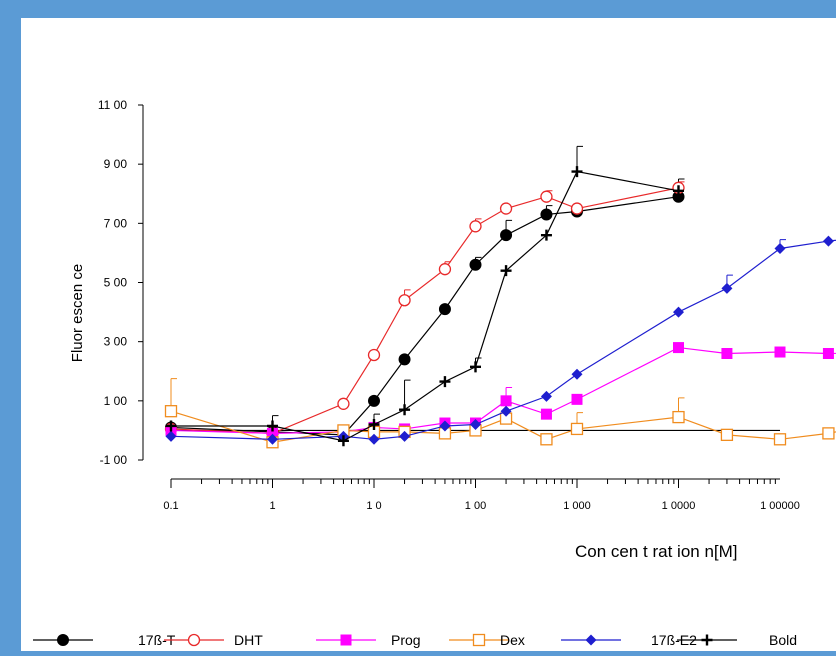  Describe the element at coordinates (248, 640) in the screenshot. I see `legend-label: DHT` at that location.